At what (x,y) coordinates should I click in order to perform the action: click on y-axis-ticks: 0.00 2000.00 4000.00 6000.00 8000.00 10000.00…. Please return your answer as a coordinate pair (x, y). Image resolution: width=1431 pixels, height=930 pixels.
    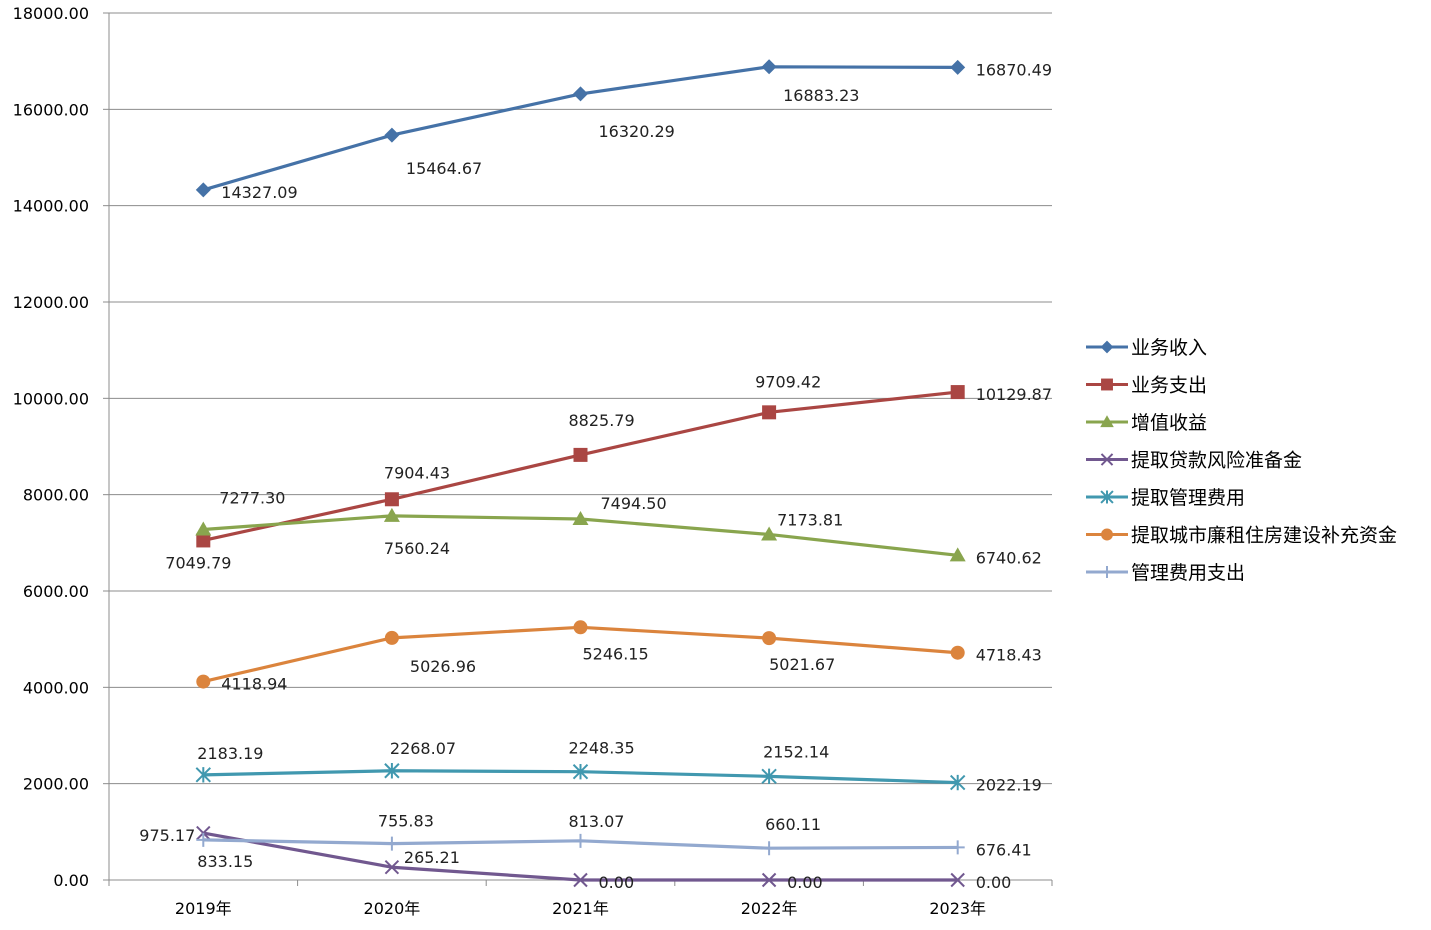
    Looking at the image, I should click on (51, 447).